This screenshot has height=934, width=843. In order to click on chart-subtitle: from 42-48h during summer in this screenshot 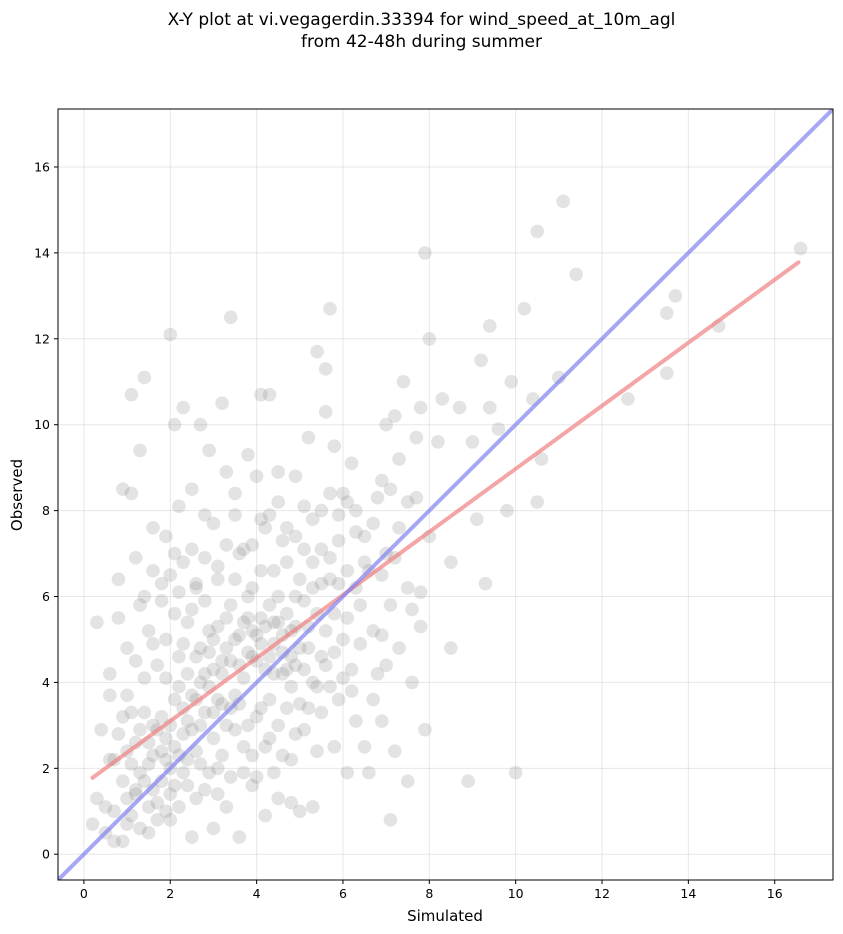, I will do `click(421, 42)`.